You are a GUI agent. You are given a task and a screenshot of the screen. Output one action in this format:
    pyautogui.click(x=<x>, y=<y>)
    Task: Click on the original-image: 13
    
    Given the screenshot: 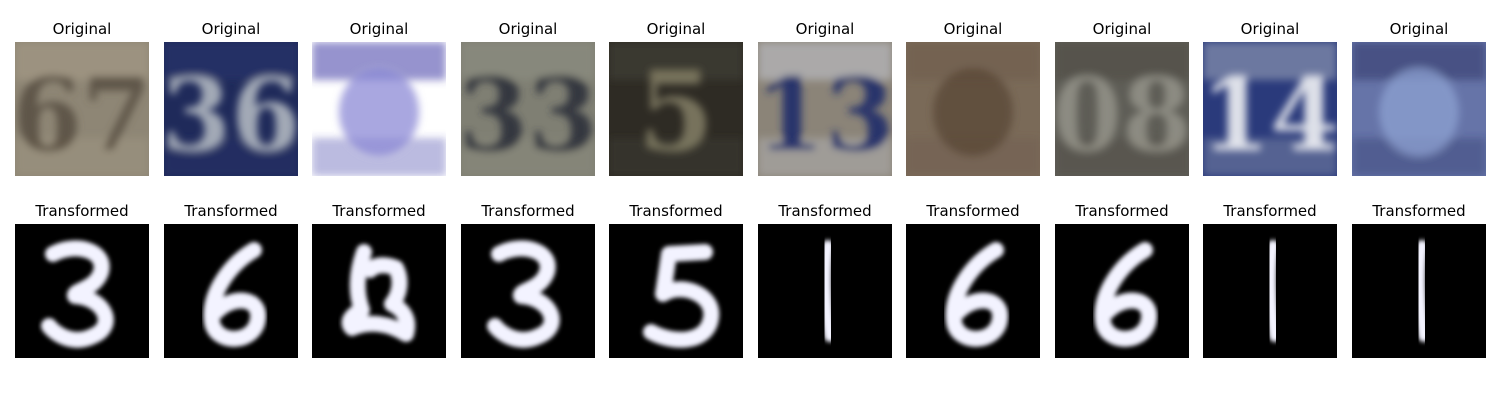 What is the action you would take?
    pyautogui.click(x=825, y=109)
    